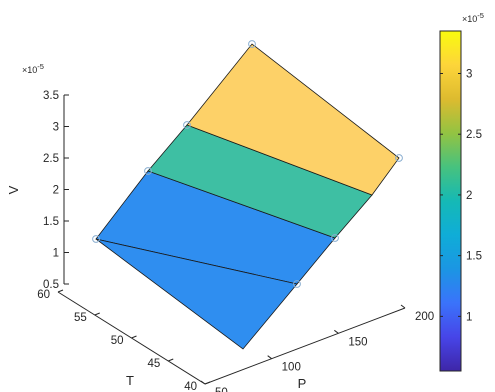  Describe the element at coordinates (221, 389) in the screenshot. I see `x-tick-label: 50` at that location.